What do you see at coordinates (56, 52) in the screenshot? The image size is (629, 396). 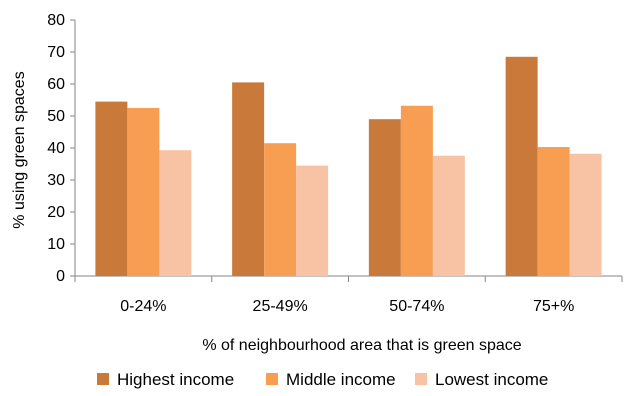 I see `y-tick-label: 70` at bounding box center [56, 52].